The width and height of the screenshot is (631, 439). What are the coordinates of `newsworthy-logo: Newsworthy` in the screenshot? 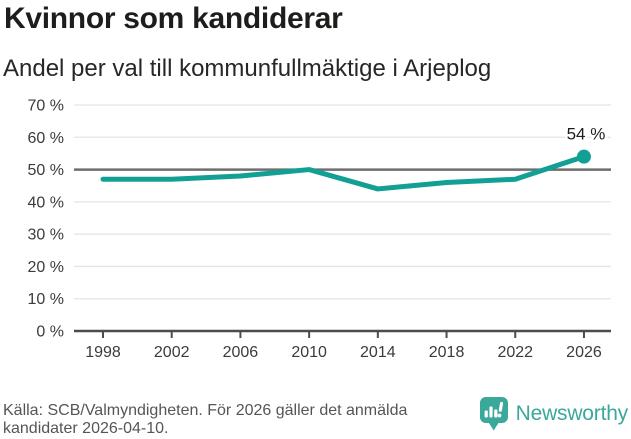 It's located at (554, 414).